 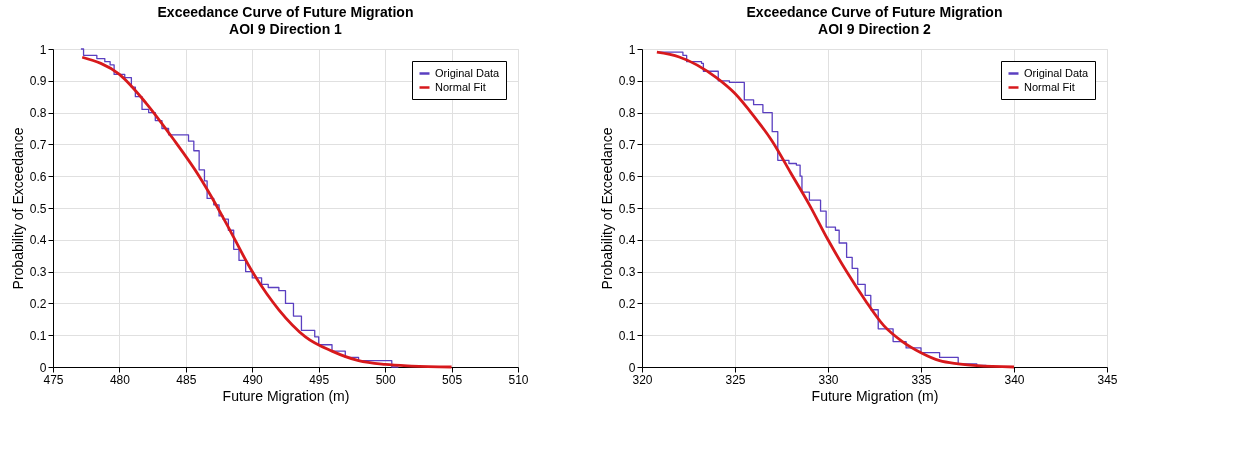 What do you see at coordinates (1014, 379) in the screenshot?
I see `x-tick-label: 340` at bounding box center [1014, 379].